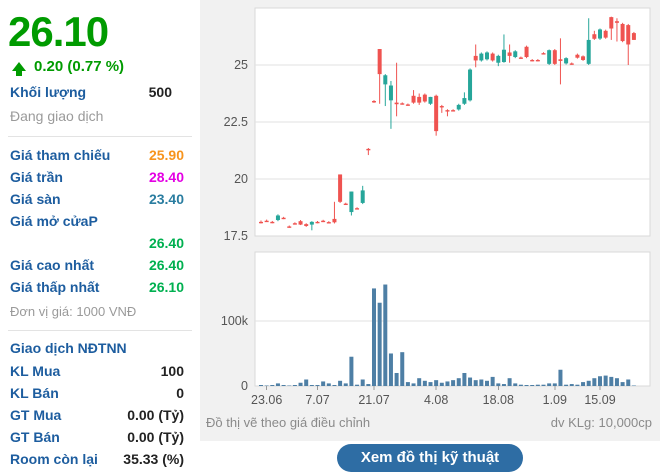 Image resolution: width=660 pixels, height=474 pixels. Describe the element at coordinates (498, 400) in the screenshot. I see `svg-text: 18.08` at that location.